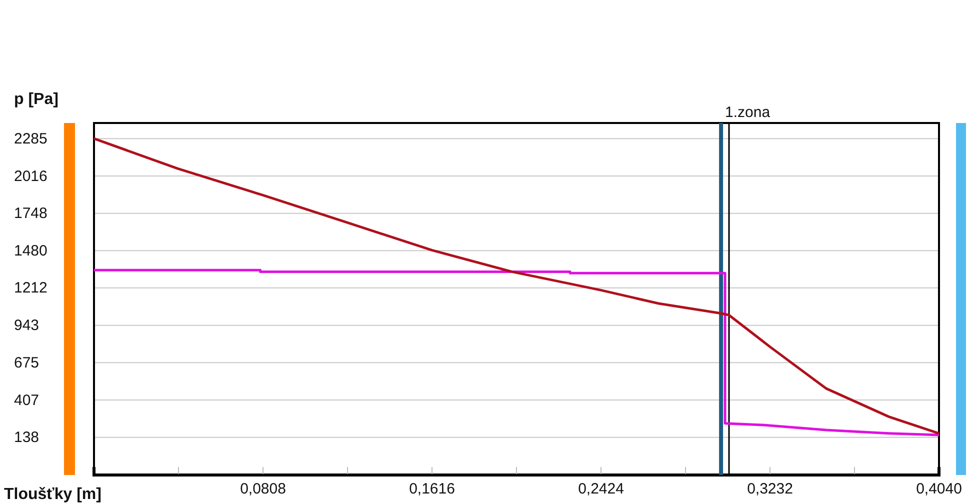 The height and width of the screenshot is (504, 973). Describe the element at coordinates (36, 99) in the screenshot. I see `y-axis-title: p [Pa]` at that location.